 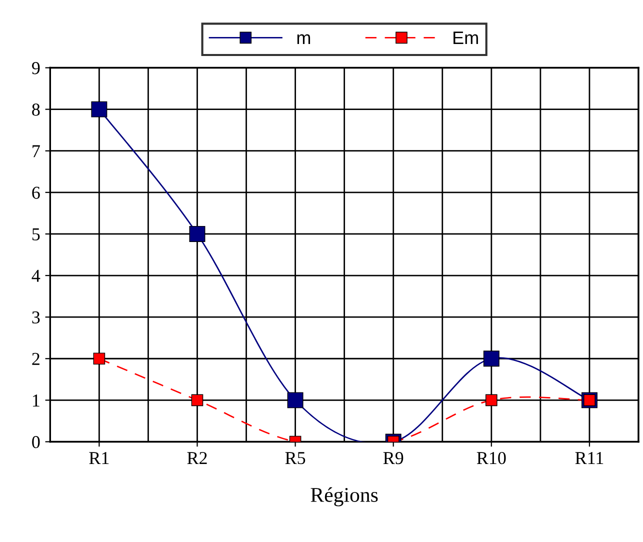 What do you see at coordinates (344, 496) in the screenshot?
I see `x-axis-title: Régions` at bounding box center [344, 496].